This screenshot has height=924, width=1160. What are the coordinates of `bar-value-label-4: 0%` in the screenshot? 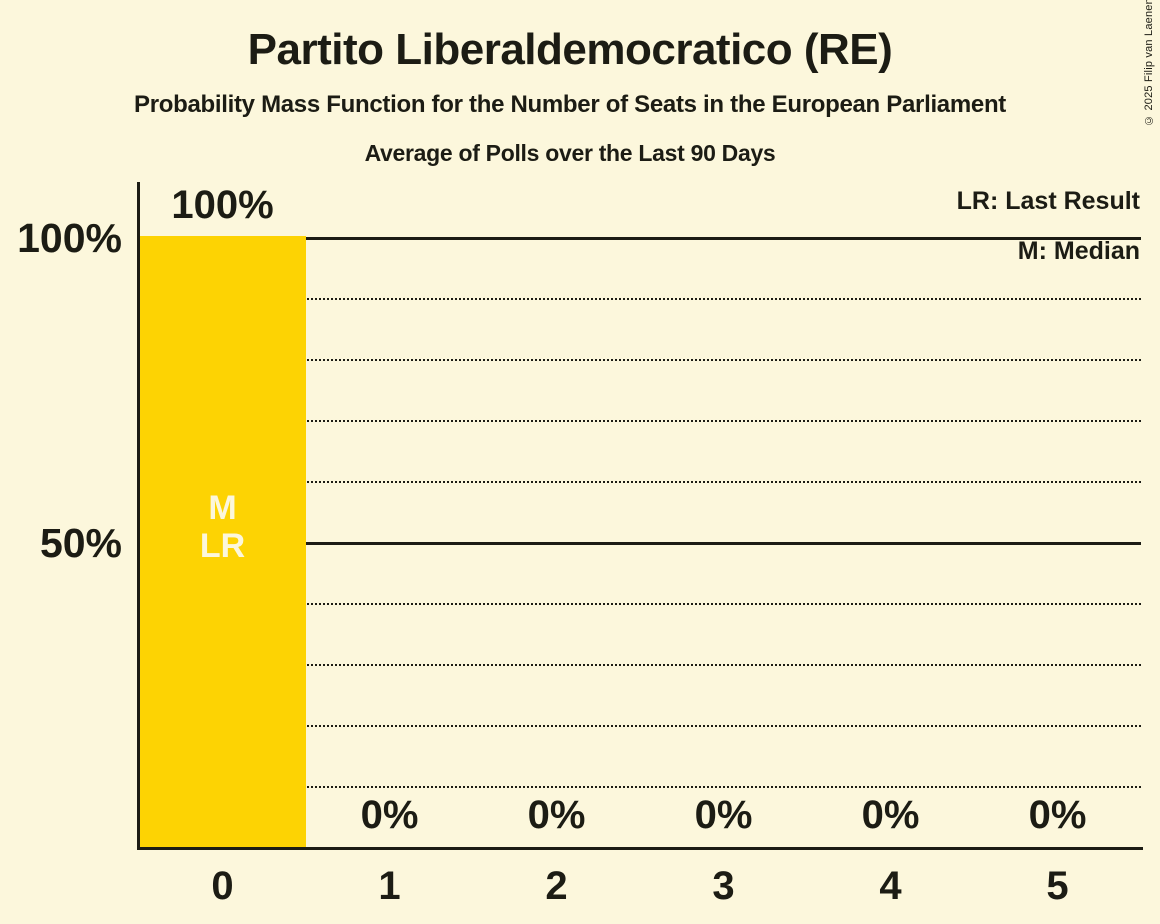 It's located at (890, 815).